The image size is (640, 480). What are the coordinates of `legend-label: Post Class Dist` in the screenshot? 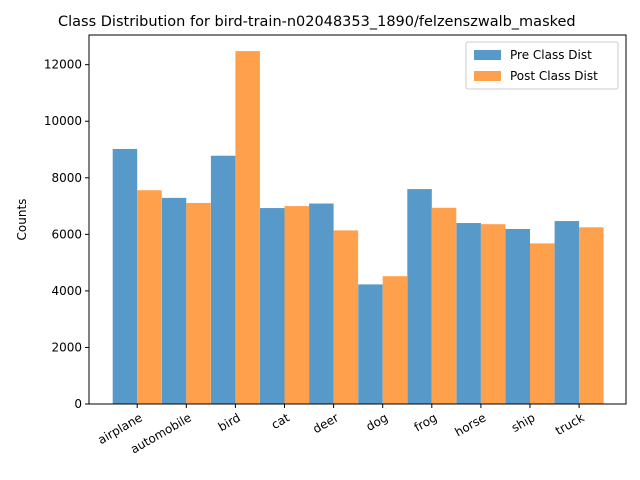 It's located at (554, 76).